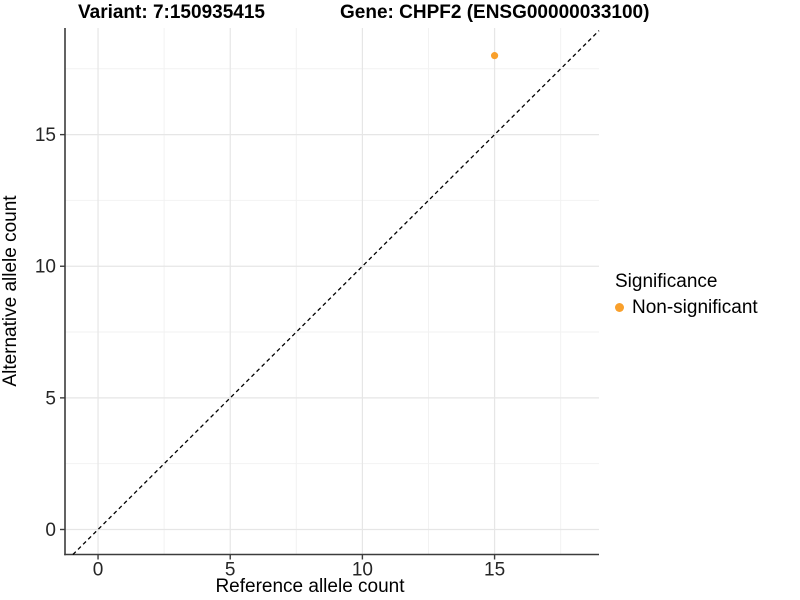 This screenshot has width=800, height=600. I want to click on legend-title: Significance, so click(666, 281).